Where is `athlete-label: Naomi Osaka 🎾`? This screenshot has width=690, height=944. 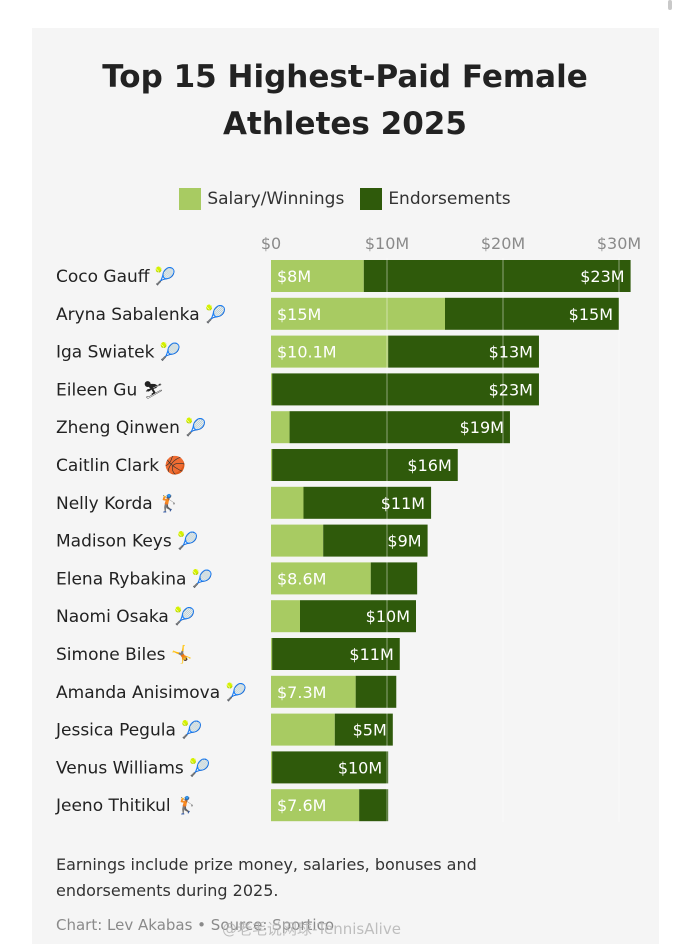
athlete-label: Naomi Osaka 🎾 is located at coordinates (125, 616).